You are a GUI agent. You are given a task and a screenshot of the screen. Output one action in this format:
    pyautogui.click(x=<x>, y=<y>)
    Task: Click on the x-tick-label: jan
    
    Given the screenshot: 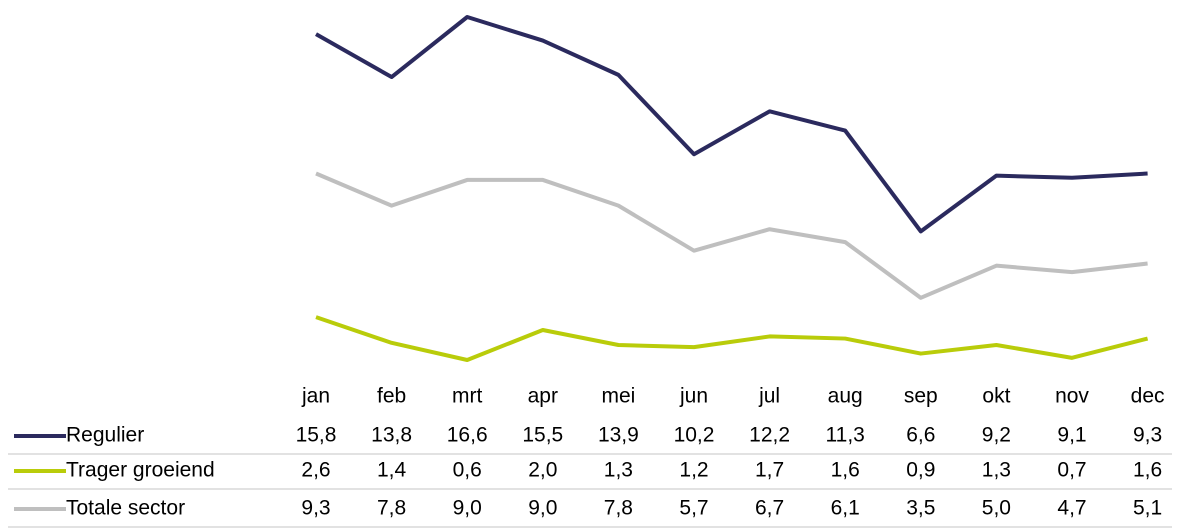 What is the action you would take?
    pyautogui.click(x=315, y=396)
    